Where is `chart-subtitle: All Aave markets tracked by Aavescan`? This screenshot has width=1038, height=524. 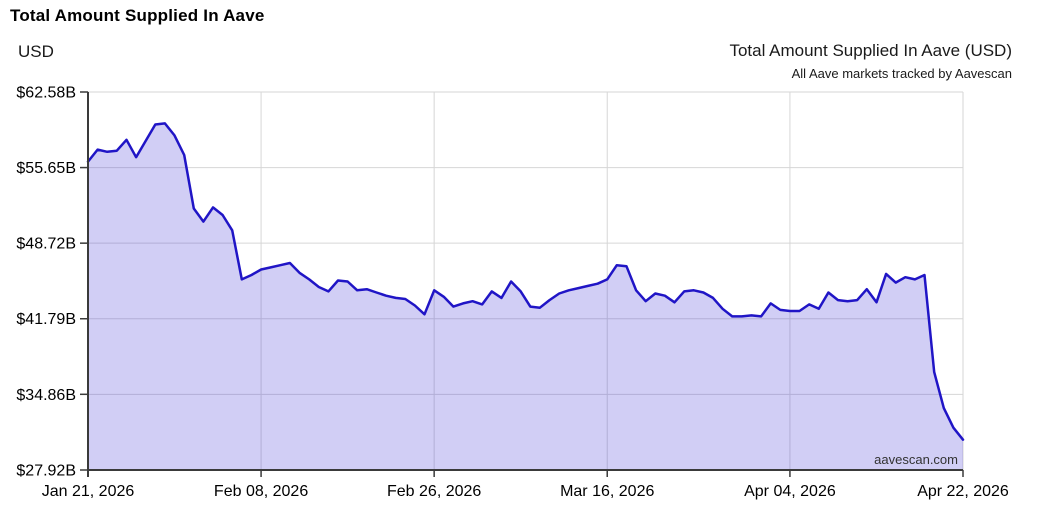
chart-subtitle: All Aave markets tracked by Aavescan is located at coordinates (901, 73).